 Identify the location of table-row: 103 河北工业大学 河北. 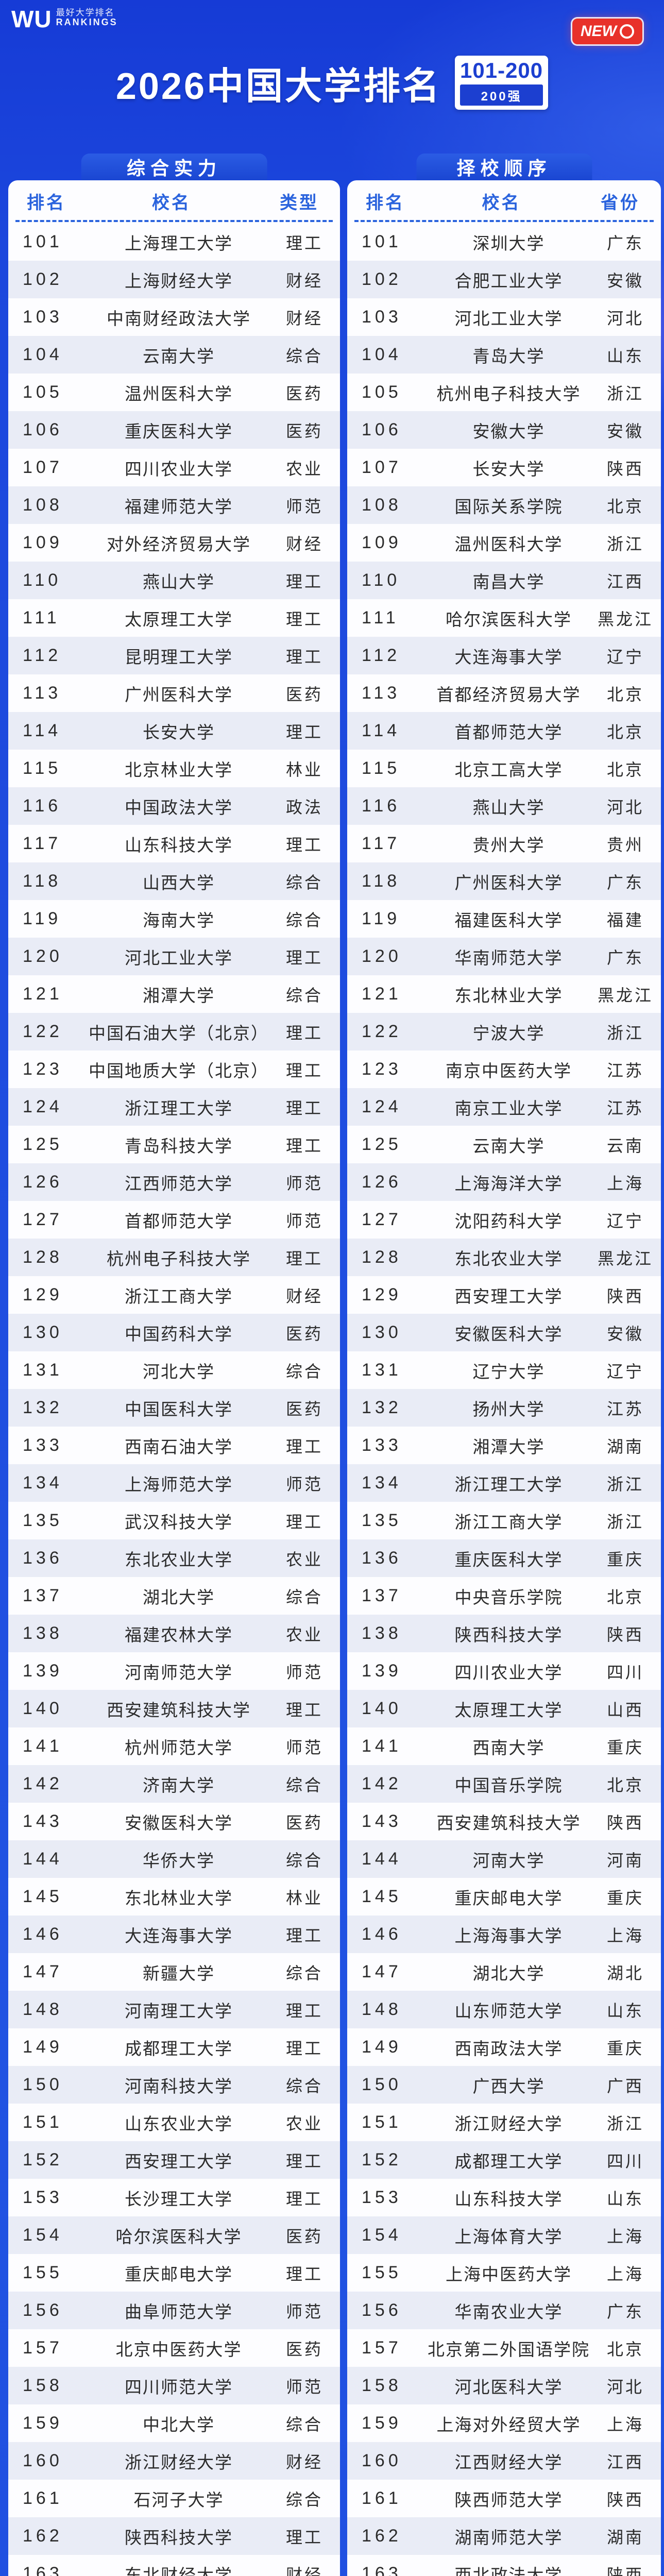
(504, 317).